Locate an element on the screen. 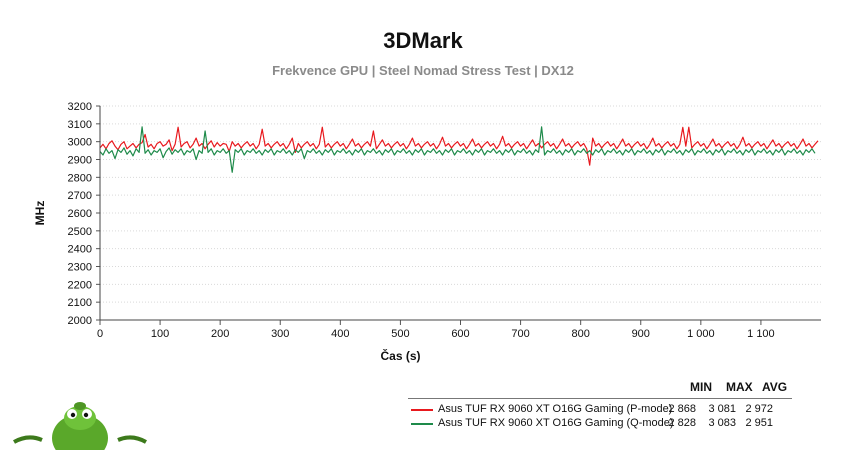 This screenshot has height=450, width=846. stat-min: 2 868 is located at coordinates (682, 409).